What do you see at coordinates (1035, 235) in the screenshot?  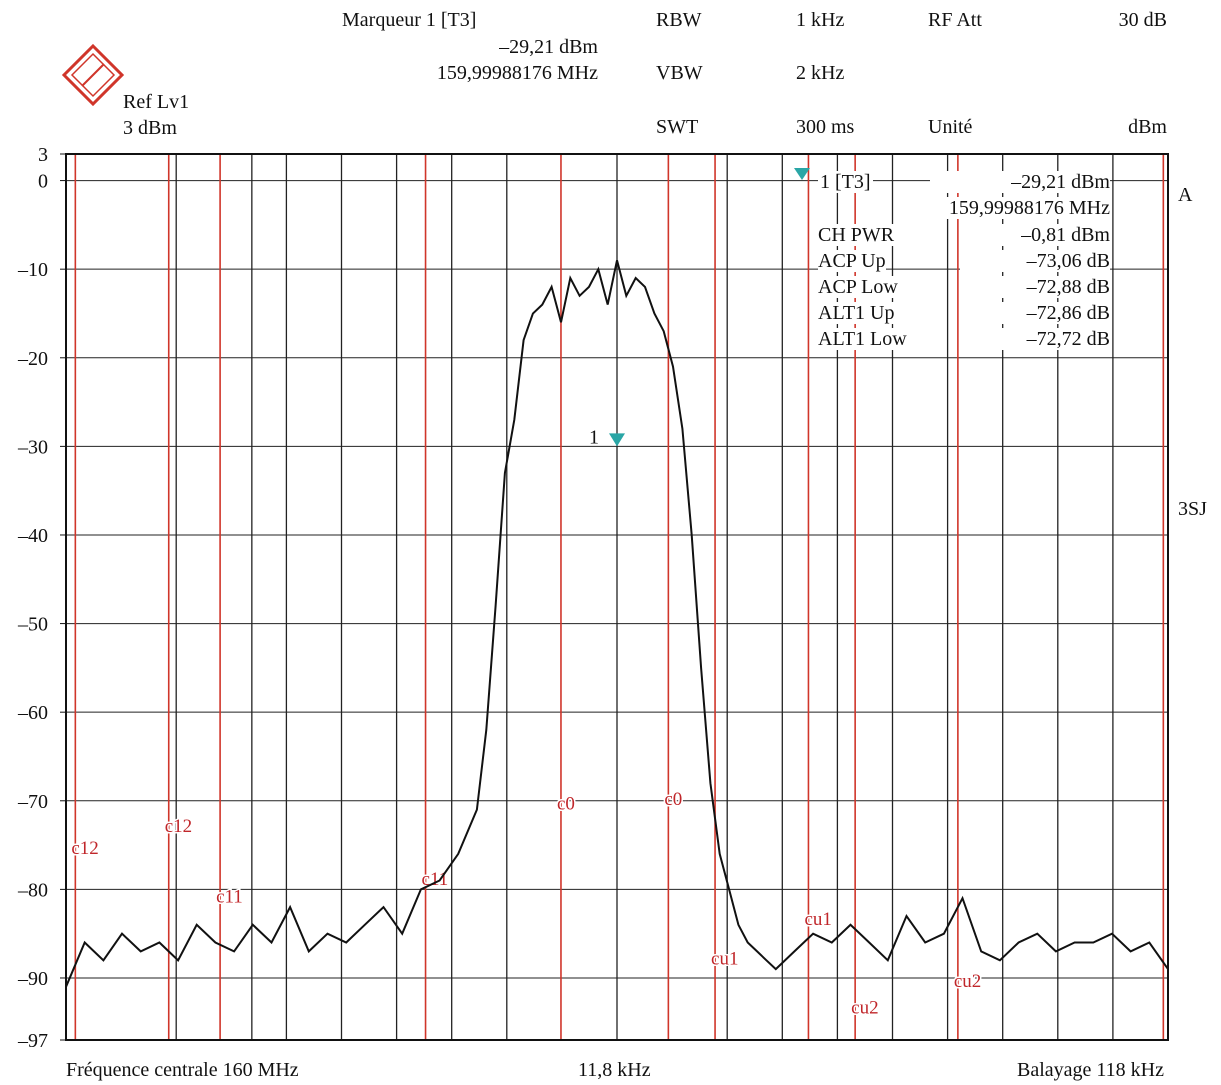 I see `readout-value: –0,81 dBm` at bounding box center [1035, 235].